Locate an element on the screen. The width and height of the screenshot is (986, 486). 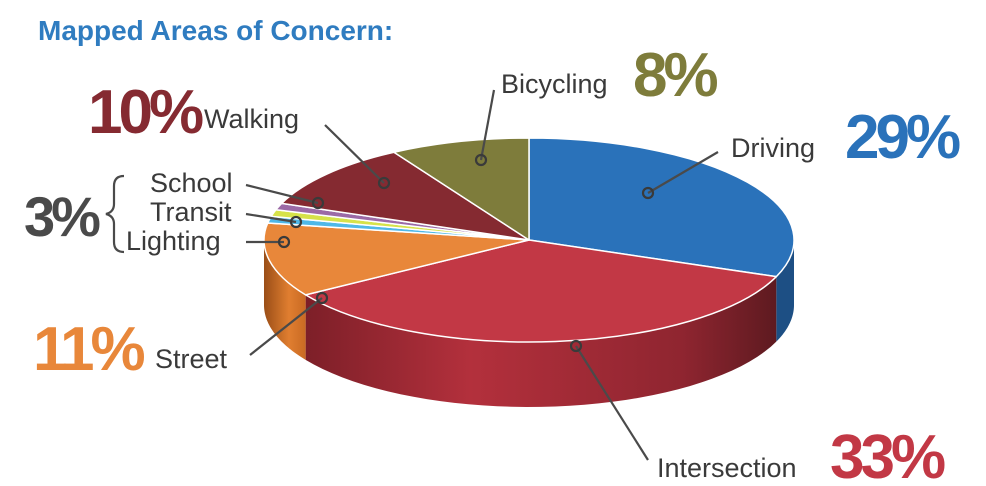
leader-dot-street is located at coordinates (322, 298).